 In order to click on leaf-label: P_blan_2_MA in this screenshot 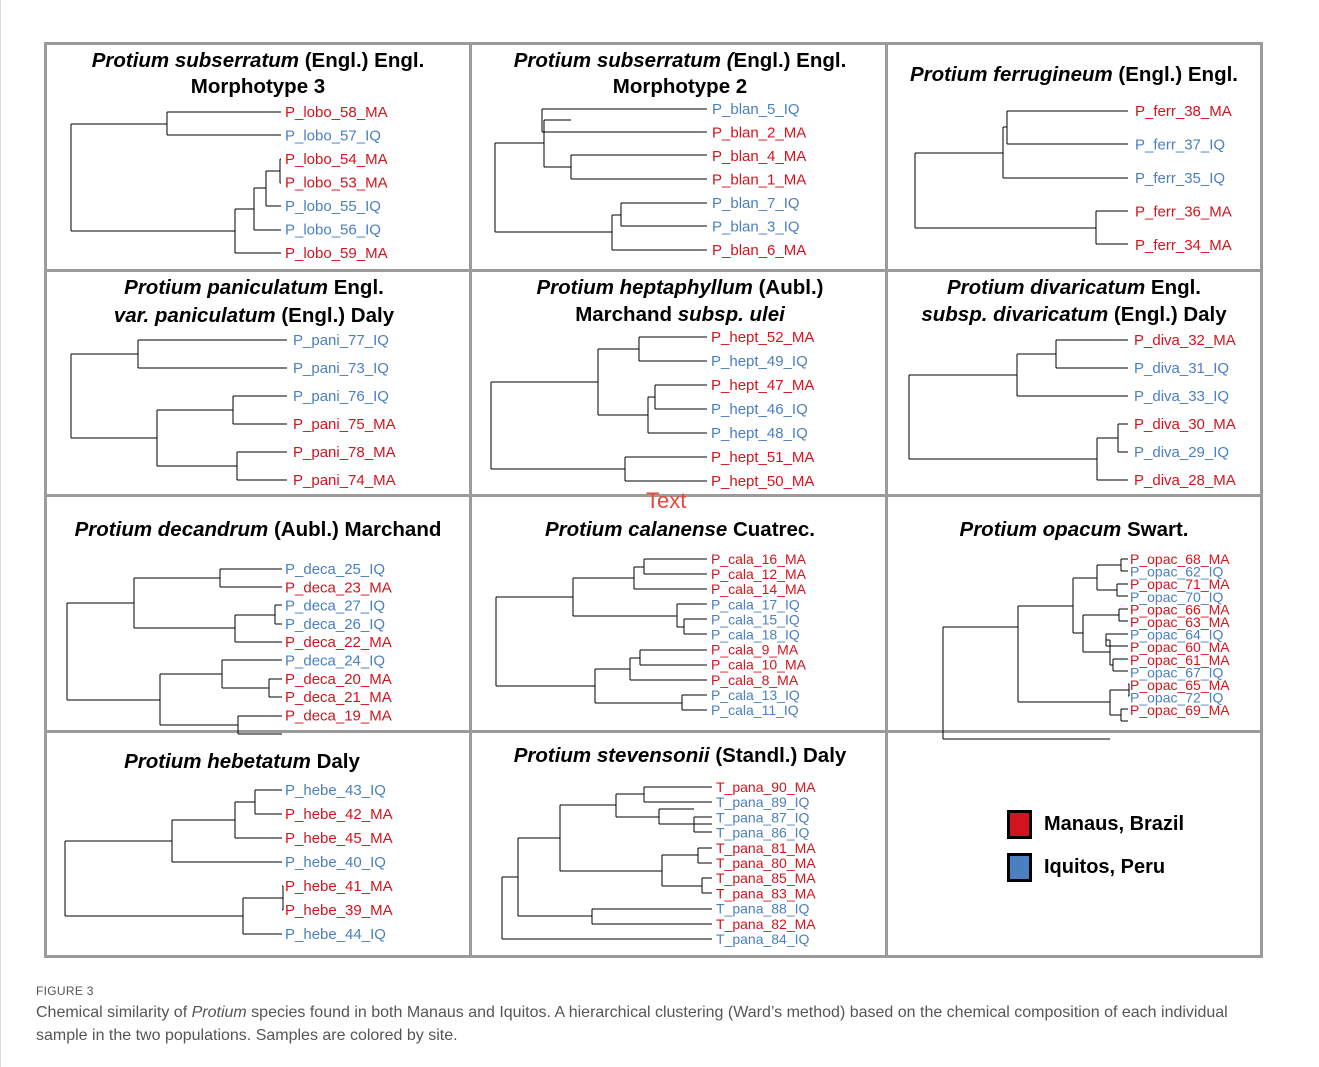, I will do `click(759, 133)`.